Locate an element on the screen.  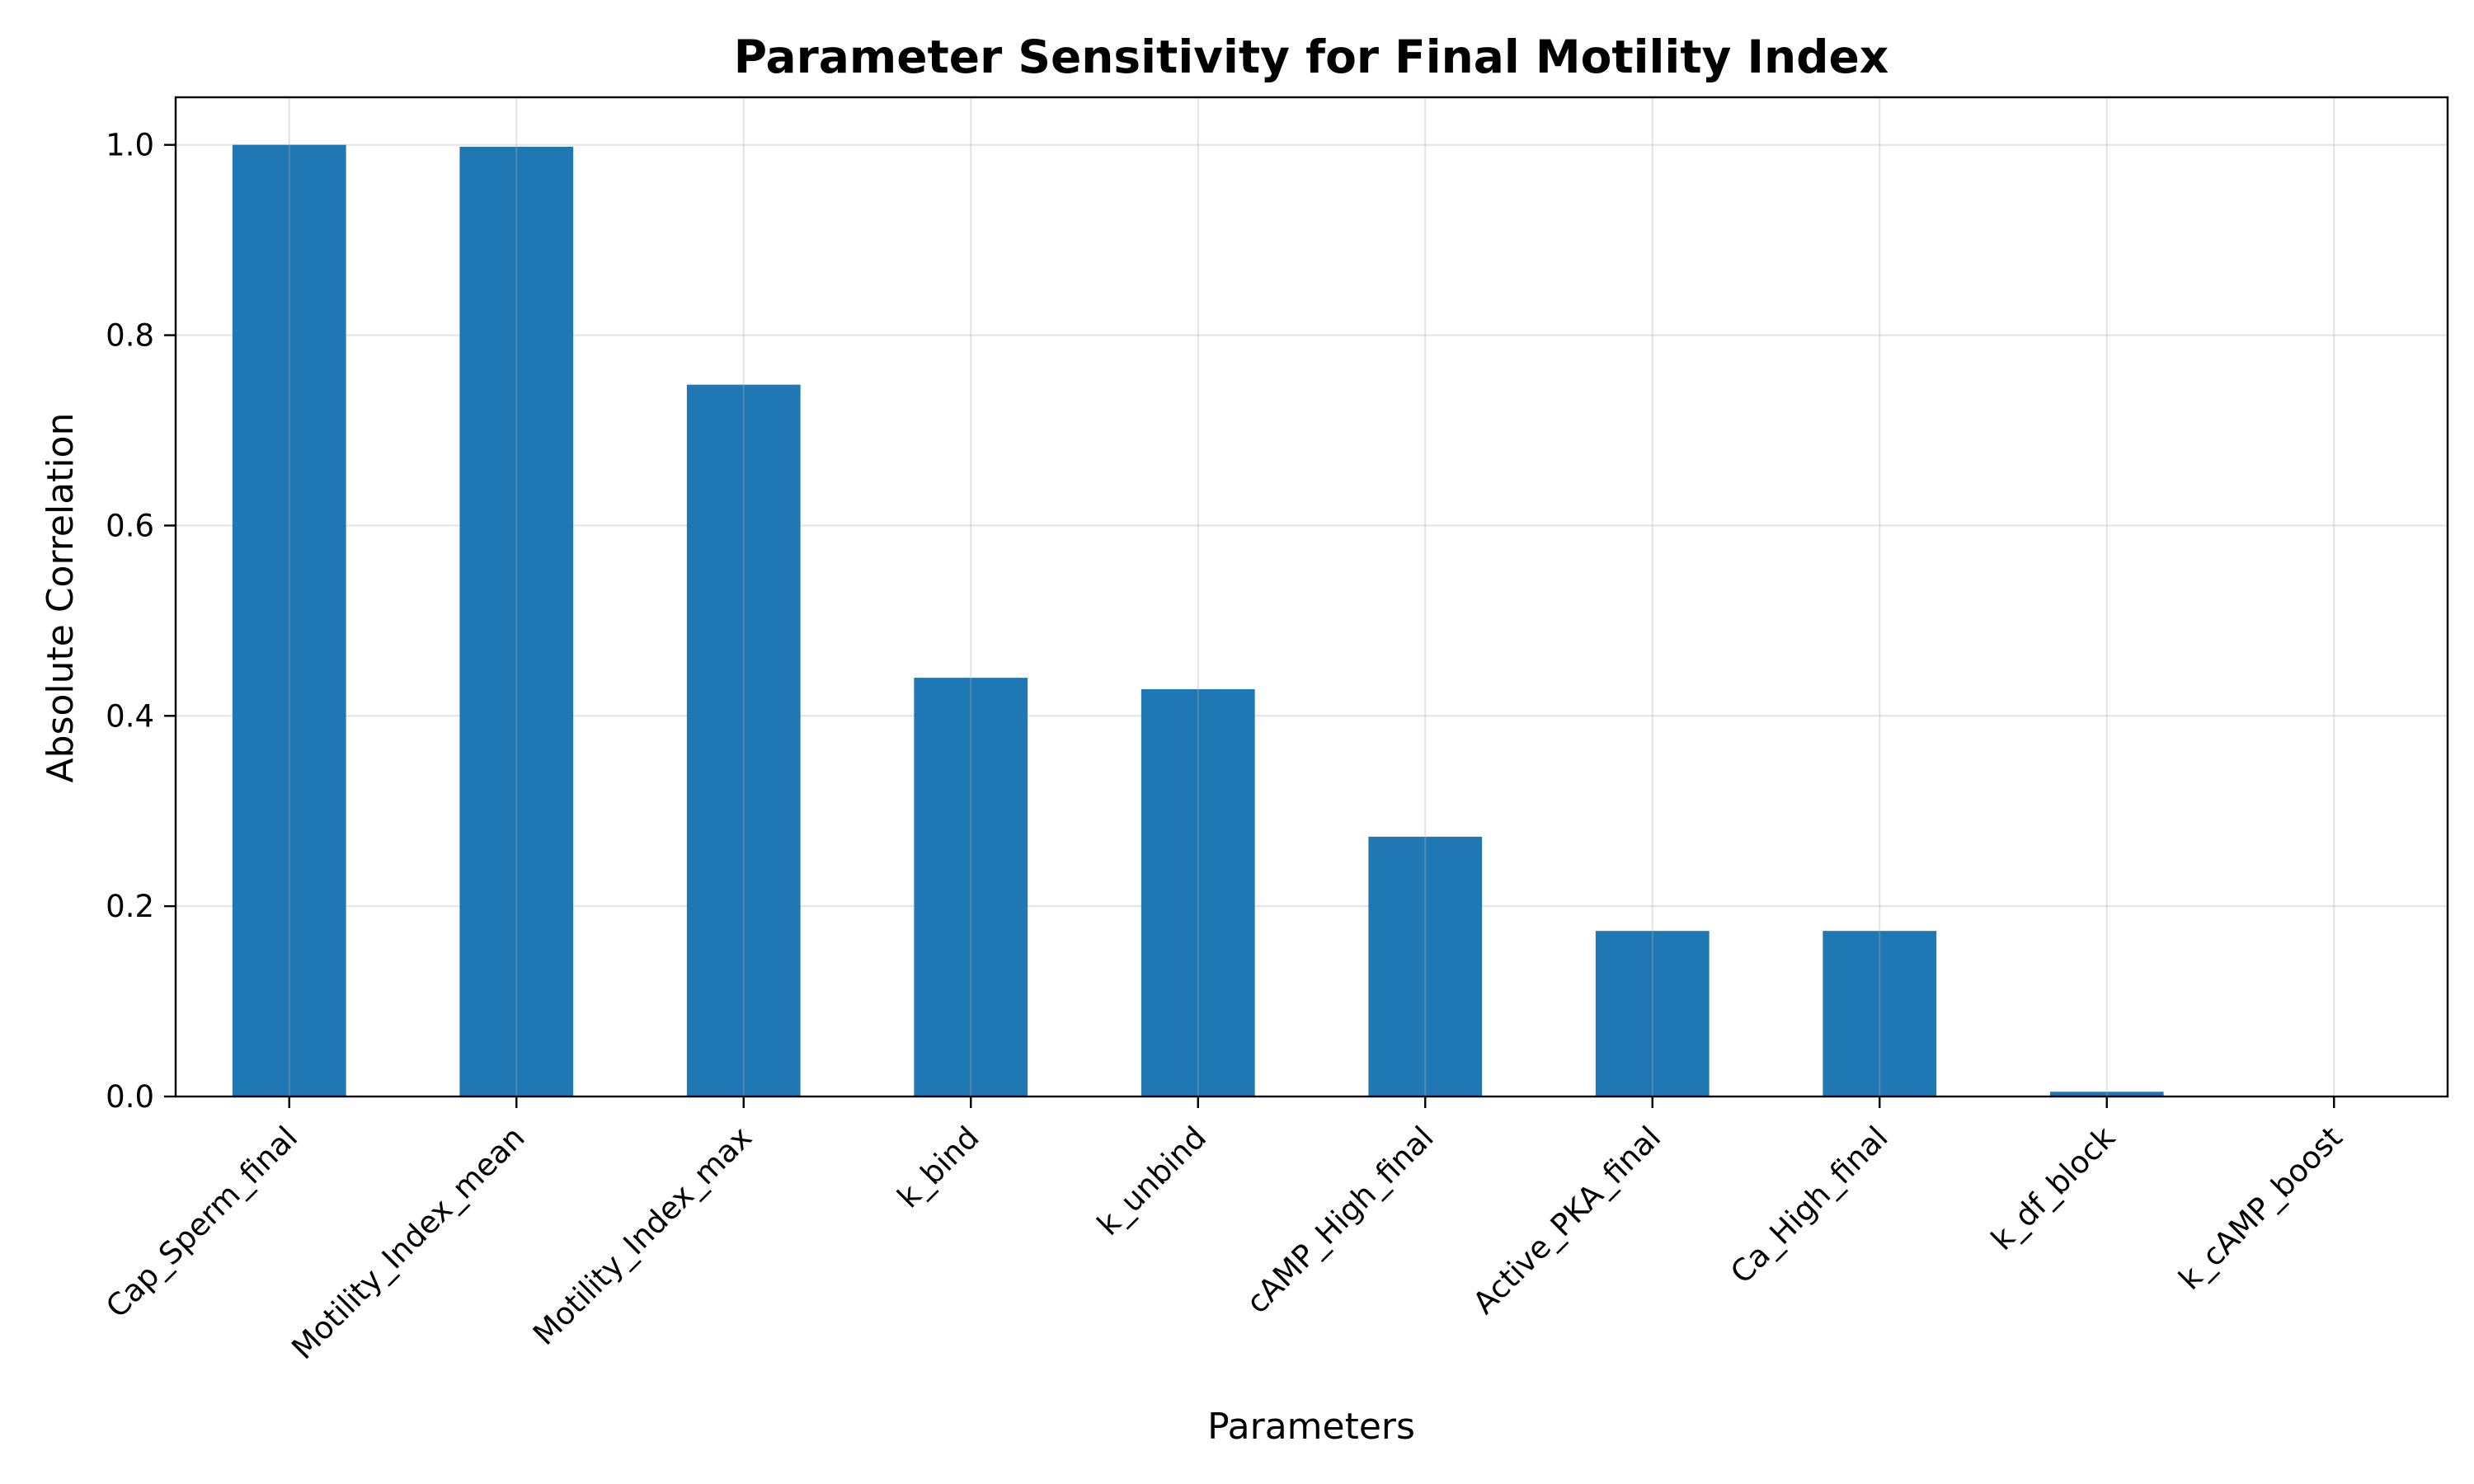
bar-ca-high-final is located at coordinates (1880, 1014).